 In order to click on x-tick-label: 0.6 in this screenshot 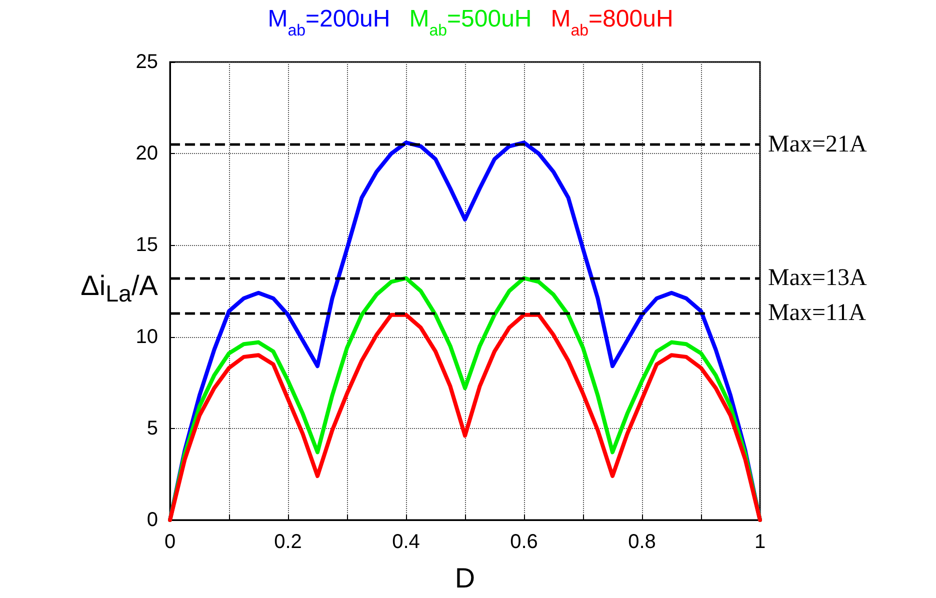, I will do `click(524, 542)`.